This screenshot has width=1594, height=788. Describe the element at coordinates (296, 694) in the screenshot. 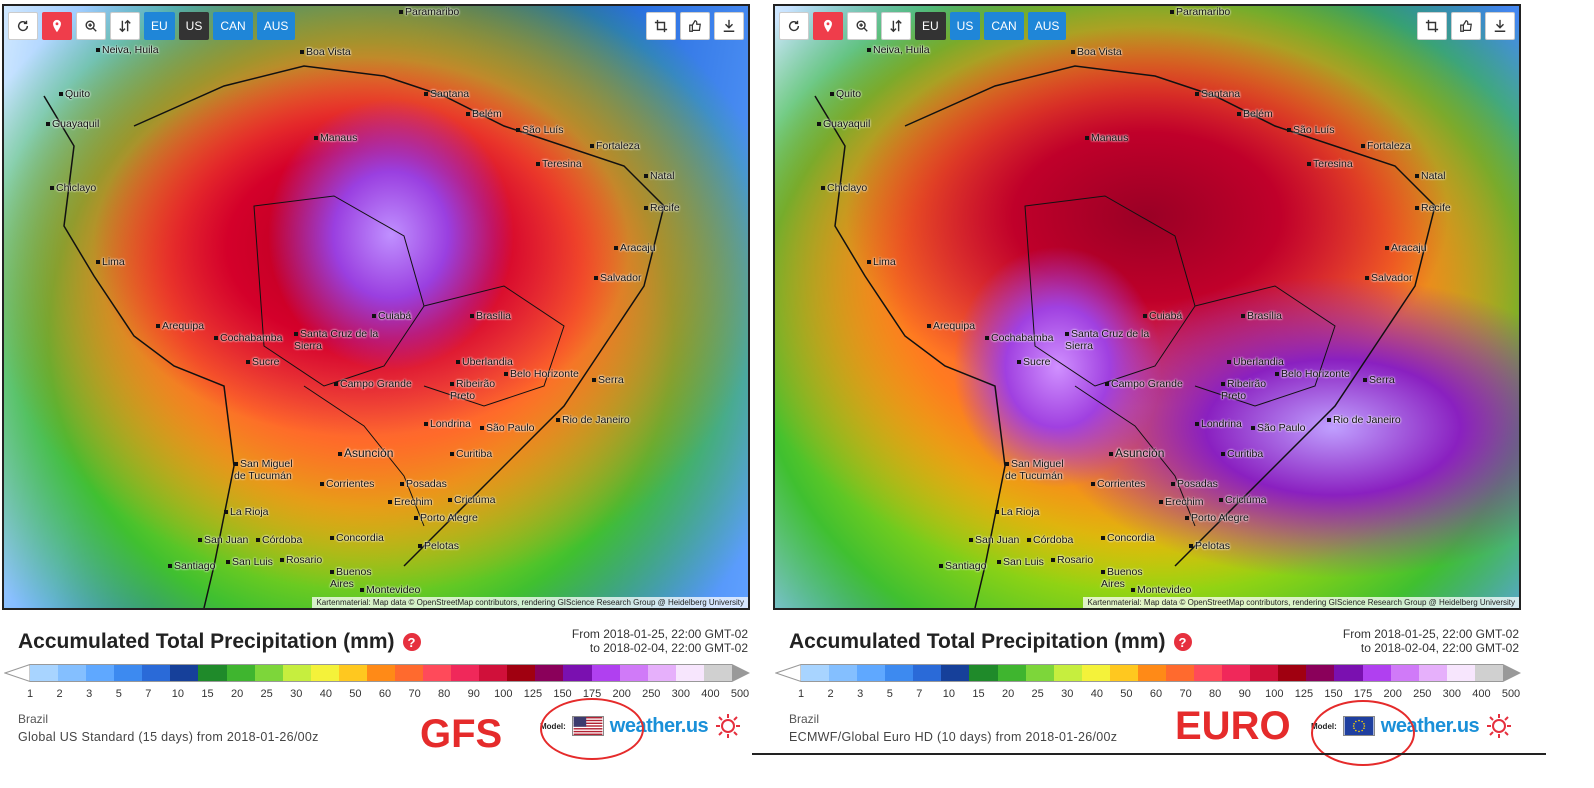

I see `scale-tick-label: 30` at that location.